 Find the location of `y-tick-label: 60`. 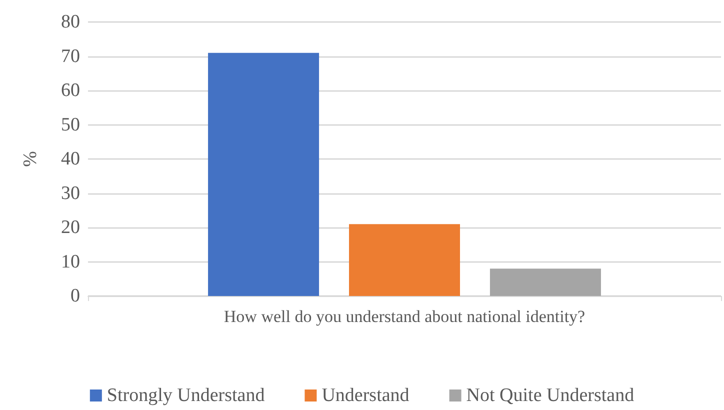

y-tick-label: 60 is located at coordinates (70, 90).